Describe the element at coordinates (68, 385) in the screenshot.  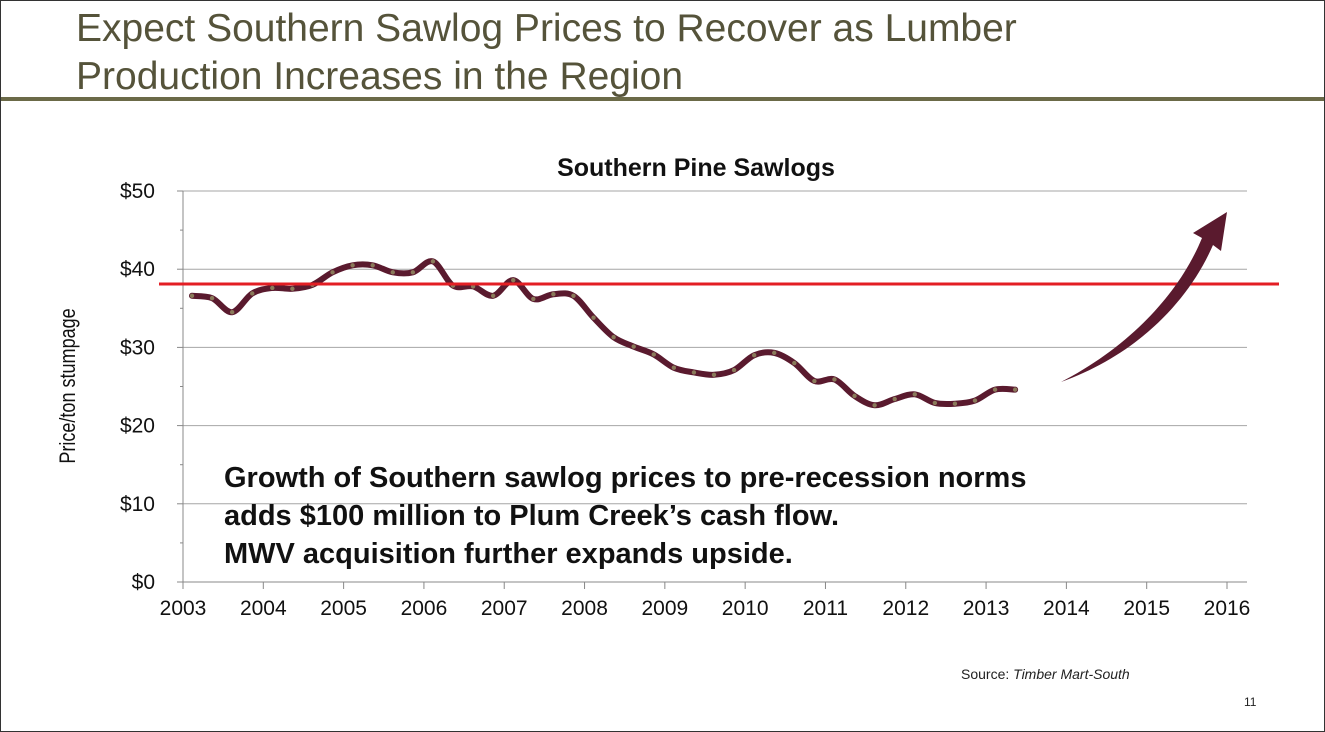
I see `y-axis-label: Price/ton stumpage` at that location.